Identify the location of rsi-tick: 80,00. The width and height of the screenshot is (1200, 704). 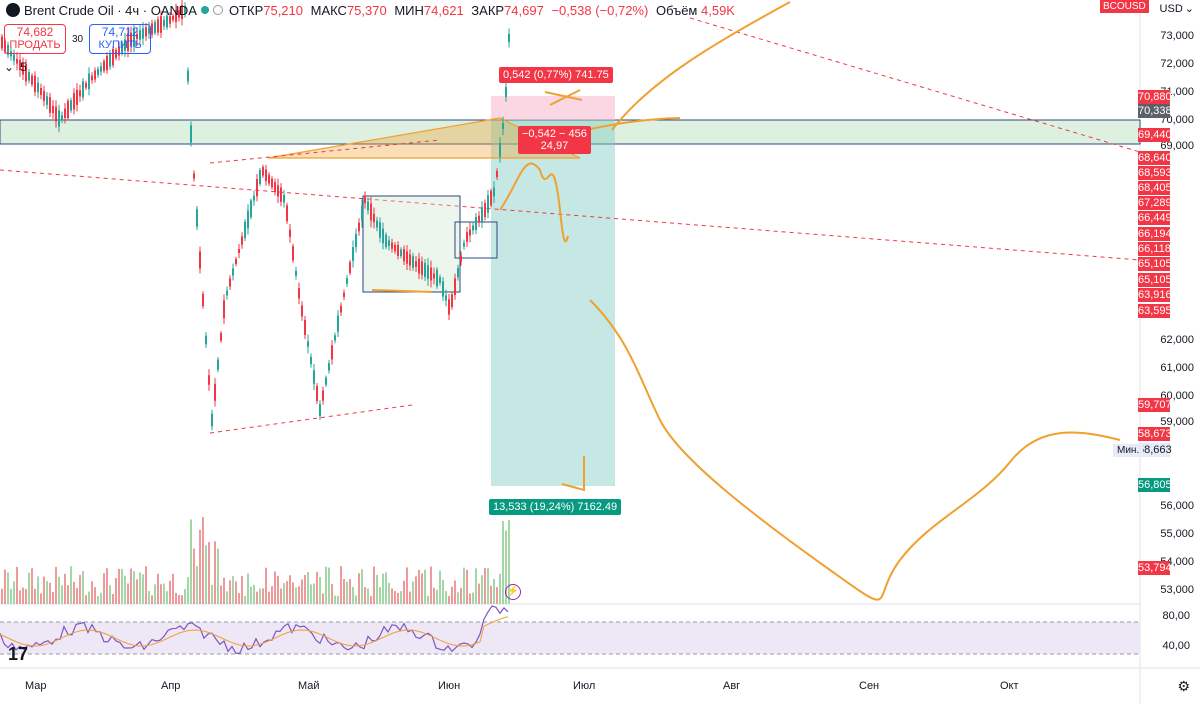
(1176, 616).